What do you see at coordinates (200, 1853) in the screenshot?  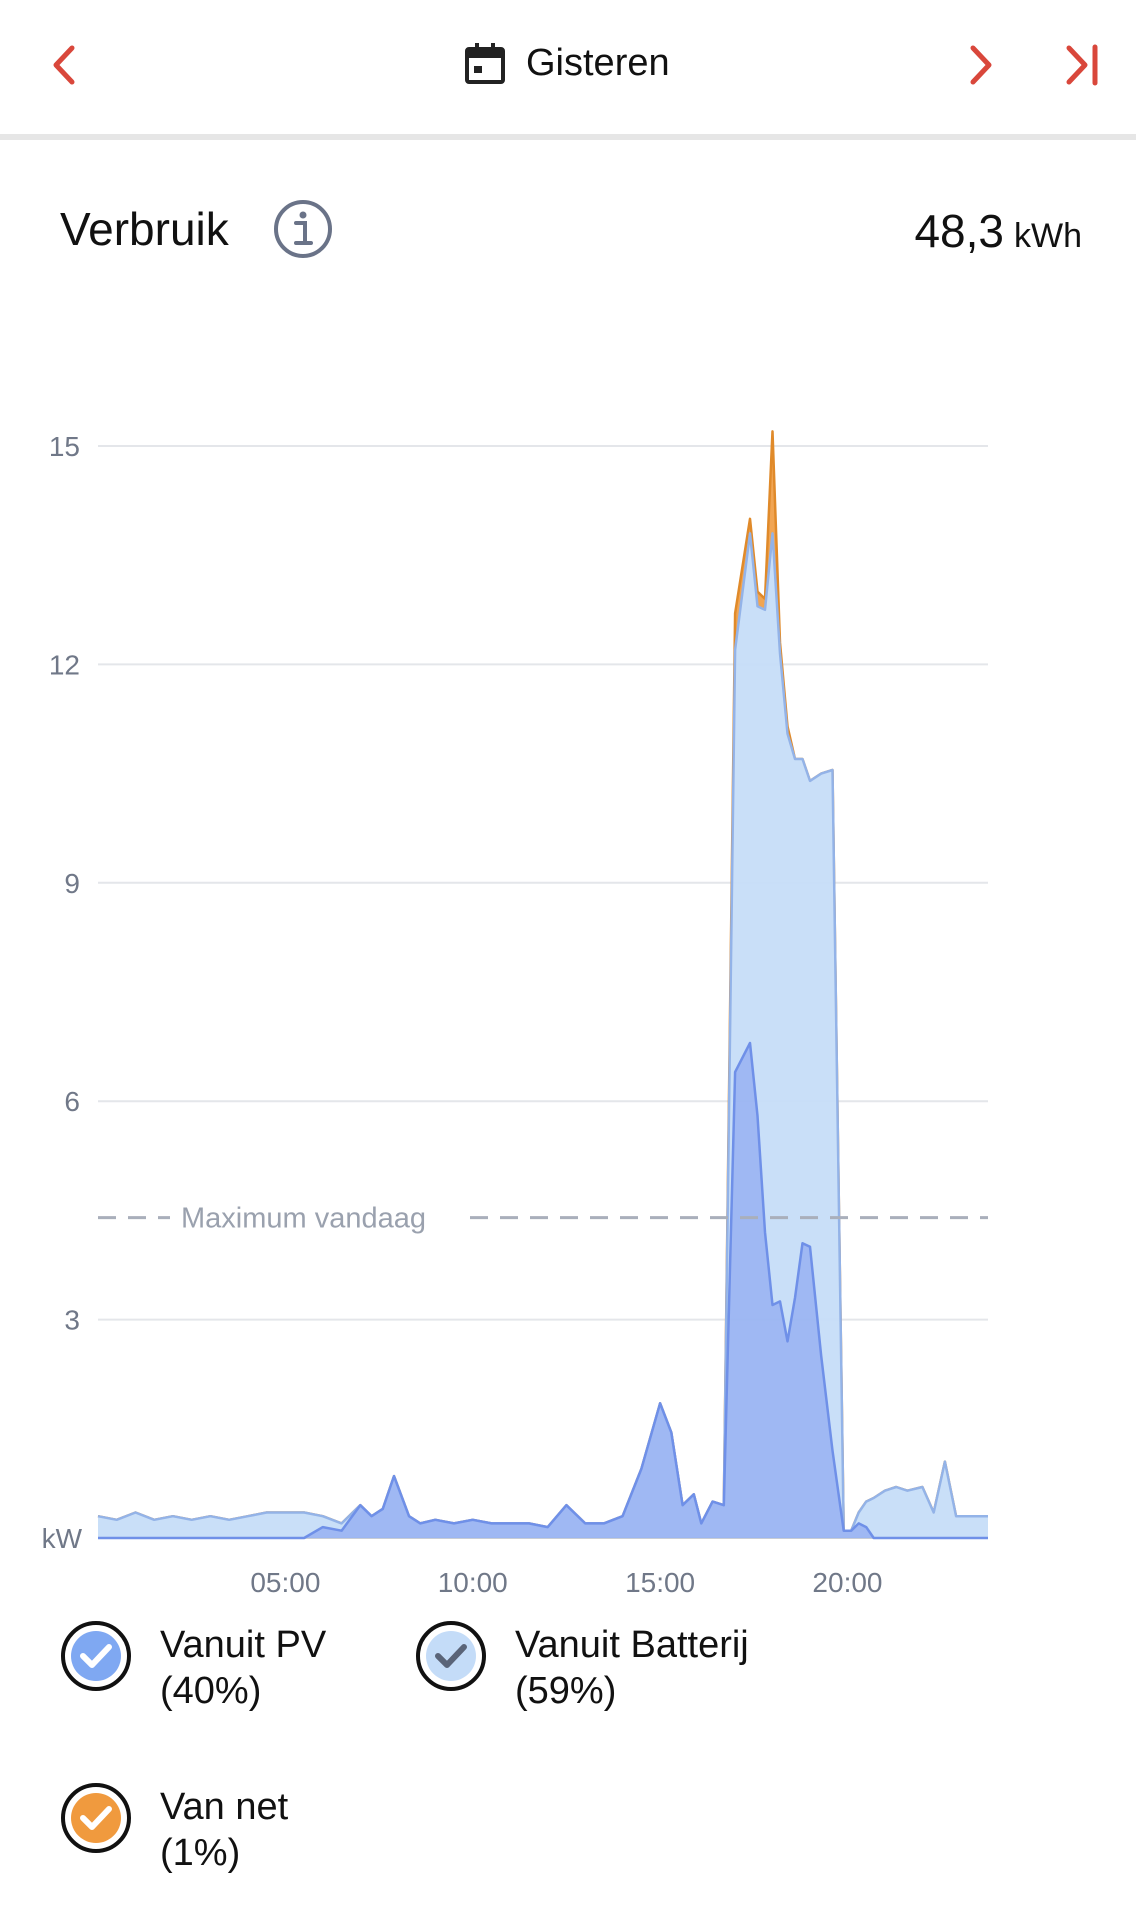 I see `legend-percent: (1%)` at bounding box center [200, 1853].